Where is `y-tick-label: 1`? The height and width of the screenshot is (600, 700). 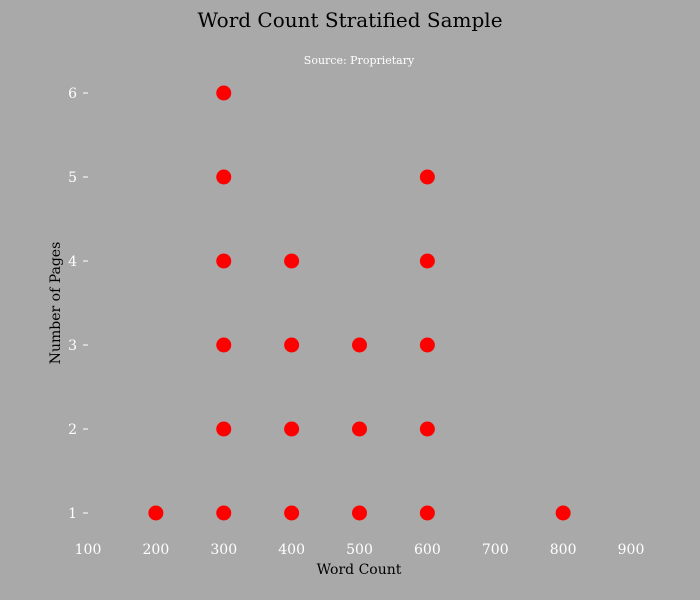 y-tick-label: 1 is located at coordinates (72, 514).